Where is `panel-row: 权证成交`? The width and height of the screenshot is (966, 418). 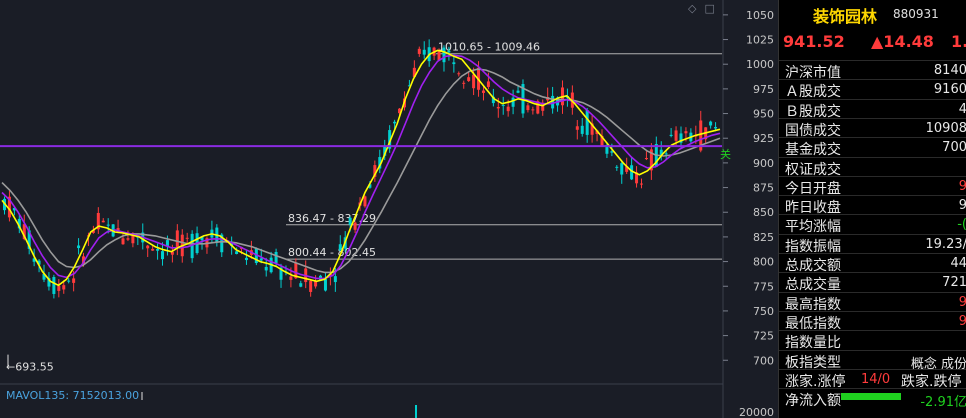
panel-row: 权证成交 is located at coordinates (872, 167).